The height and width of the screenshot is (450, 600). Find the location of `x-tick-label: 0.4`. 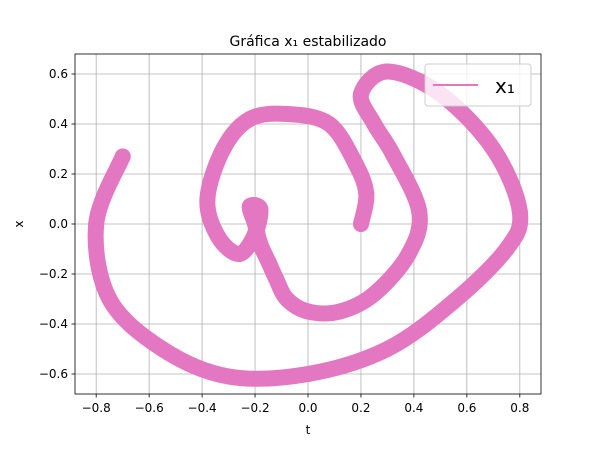

x-tick-label: 0.4 is located at coordinates (413, 408).